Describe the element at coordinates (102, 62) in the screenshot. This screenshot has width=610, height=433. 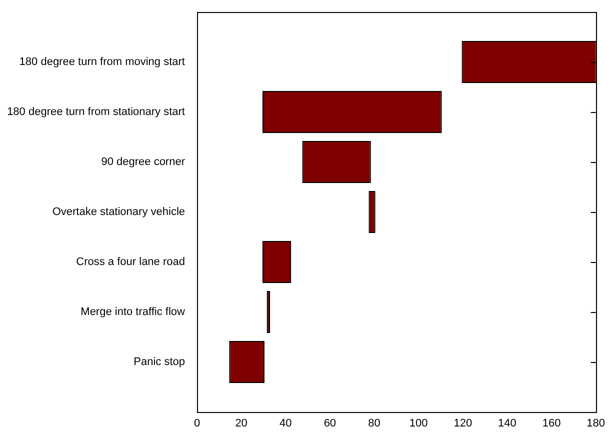
I see `y-tick-label: 180 degree turn from moving start` at that location.